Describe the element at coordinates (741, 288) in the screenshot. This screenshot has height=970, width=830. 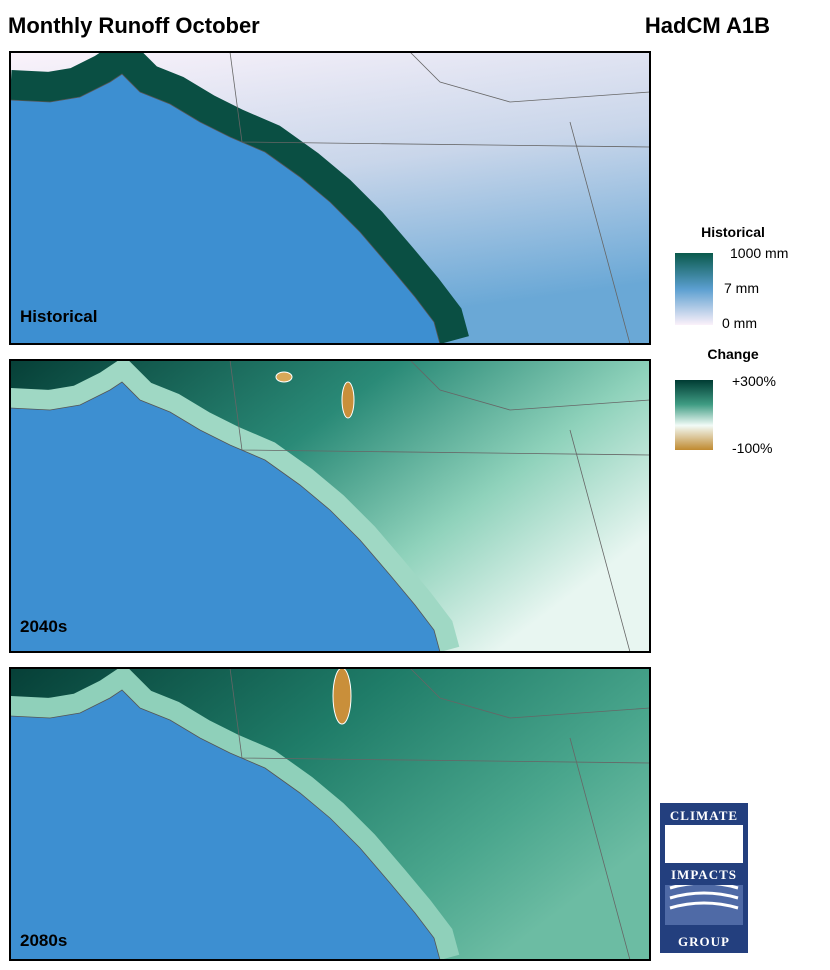
I see `legend-label: 7 mm` at that location.